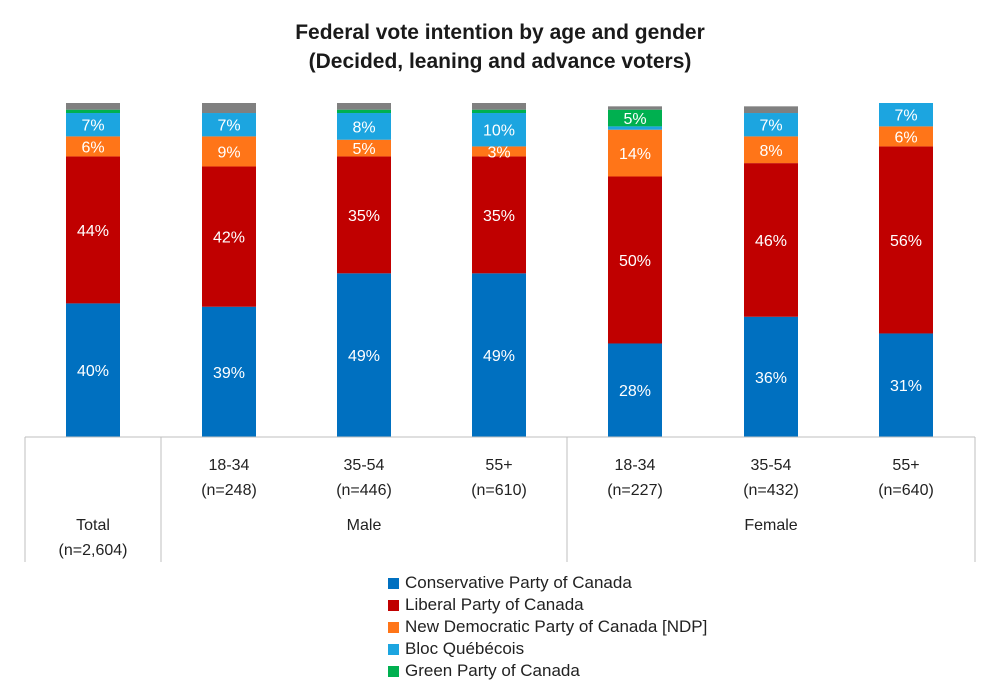 This screenshot has height=696, width=1000. What do you see at coordinates (500, 32) in the screenshot?
I see `chart-title: Federal vote intention by age and gender` at bounding box center [500, 32].